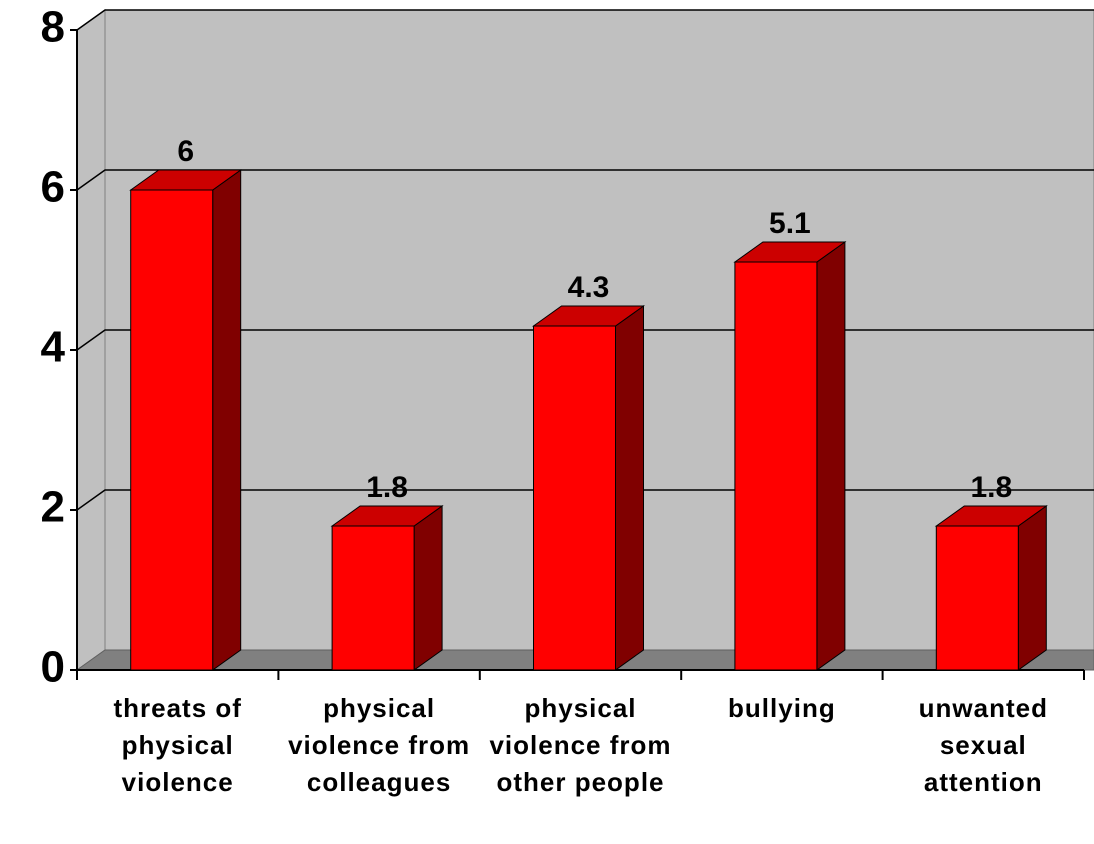  Describe the element at coordinates (589, 287) in the screenshot. I see `value-label: 4.3` at that location.